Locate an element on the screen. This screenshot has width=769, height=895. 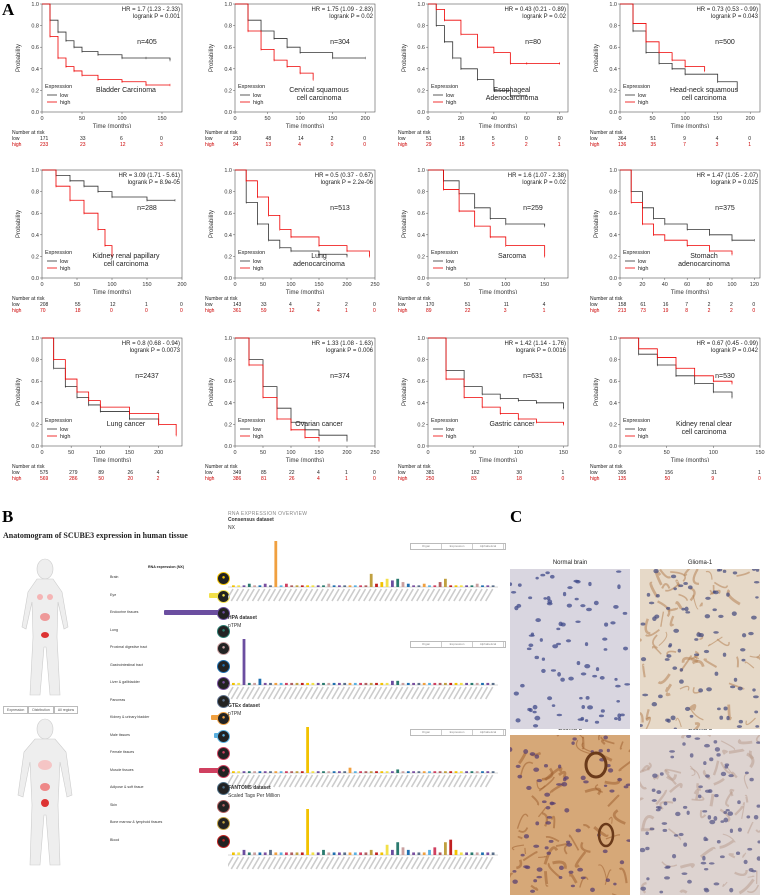
organ-row: Pancreas● is located at coordinates (170, 702).